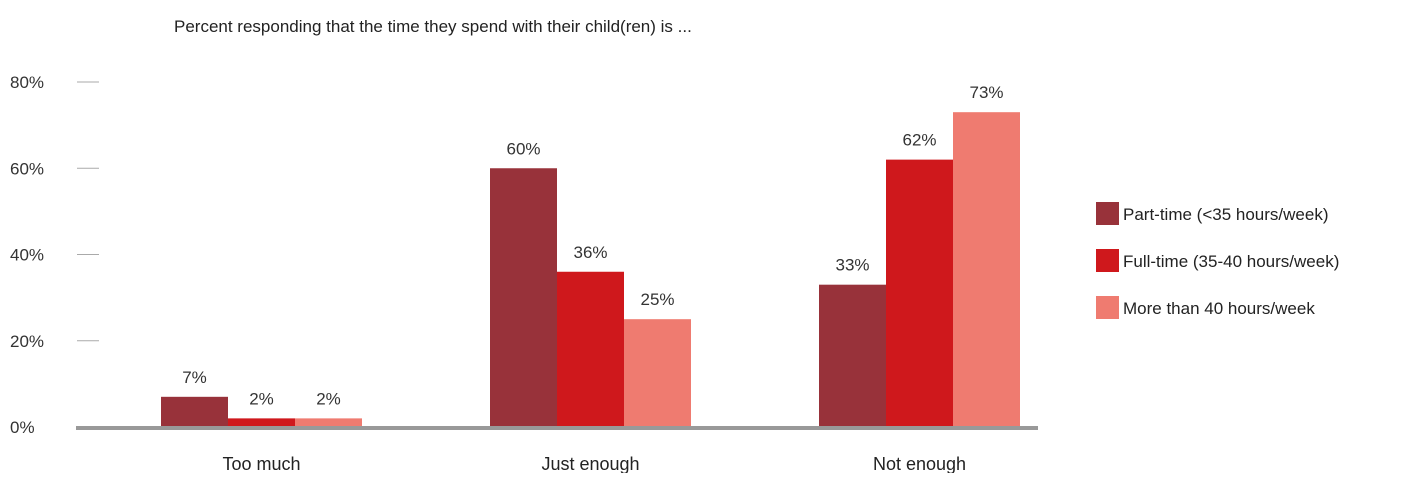 The image size is (1405, 478). What do you see at coordinates (590, 252) in the screenshot?
I see `data-label: 36%` at bounding box center [590, 252].